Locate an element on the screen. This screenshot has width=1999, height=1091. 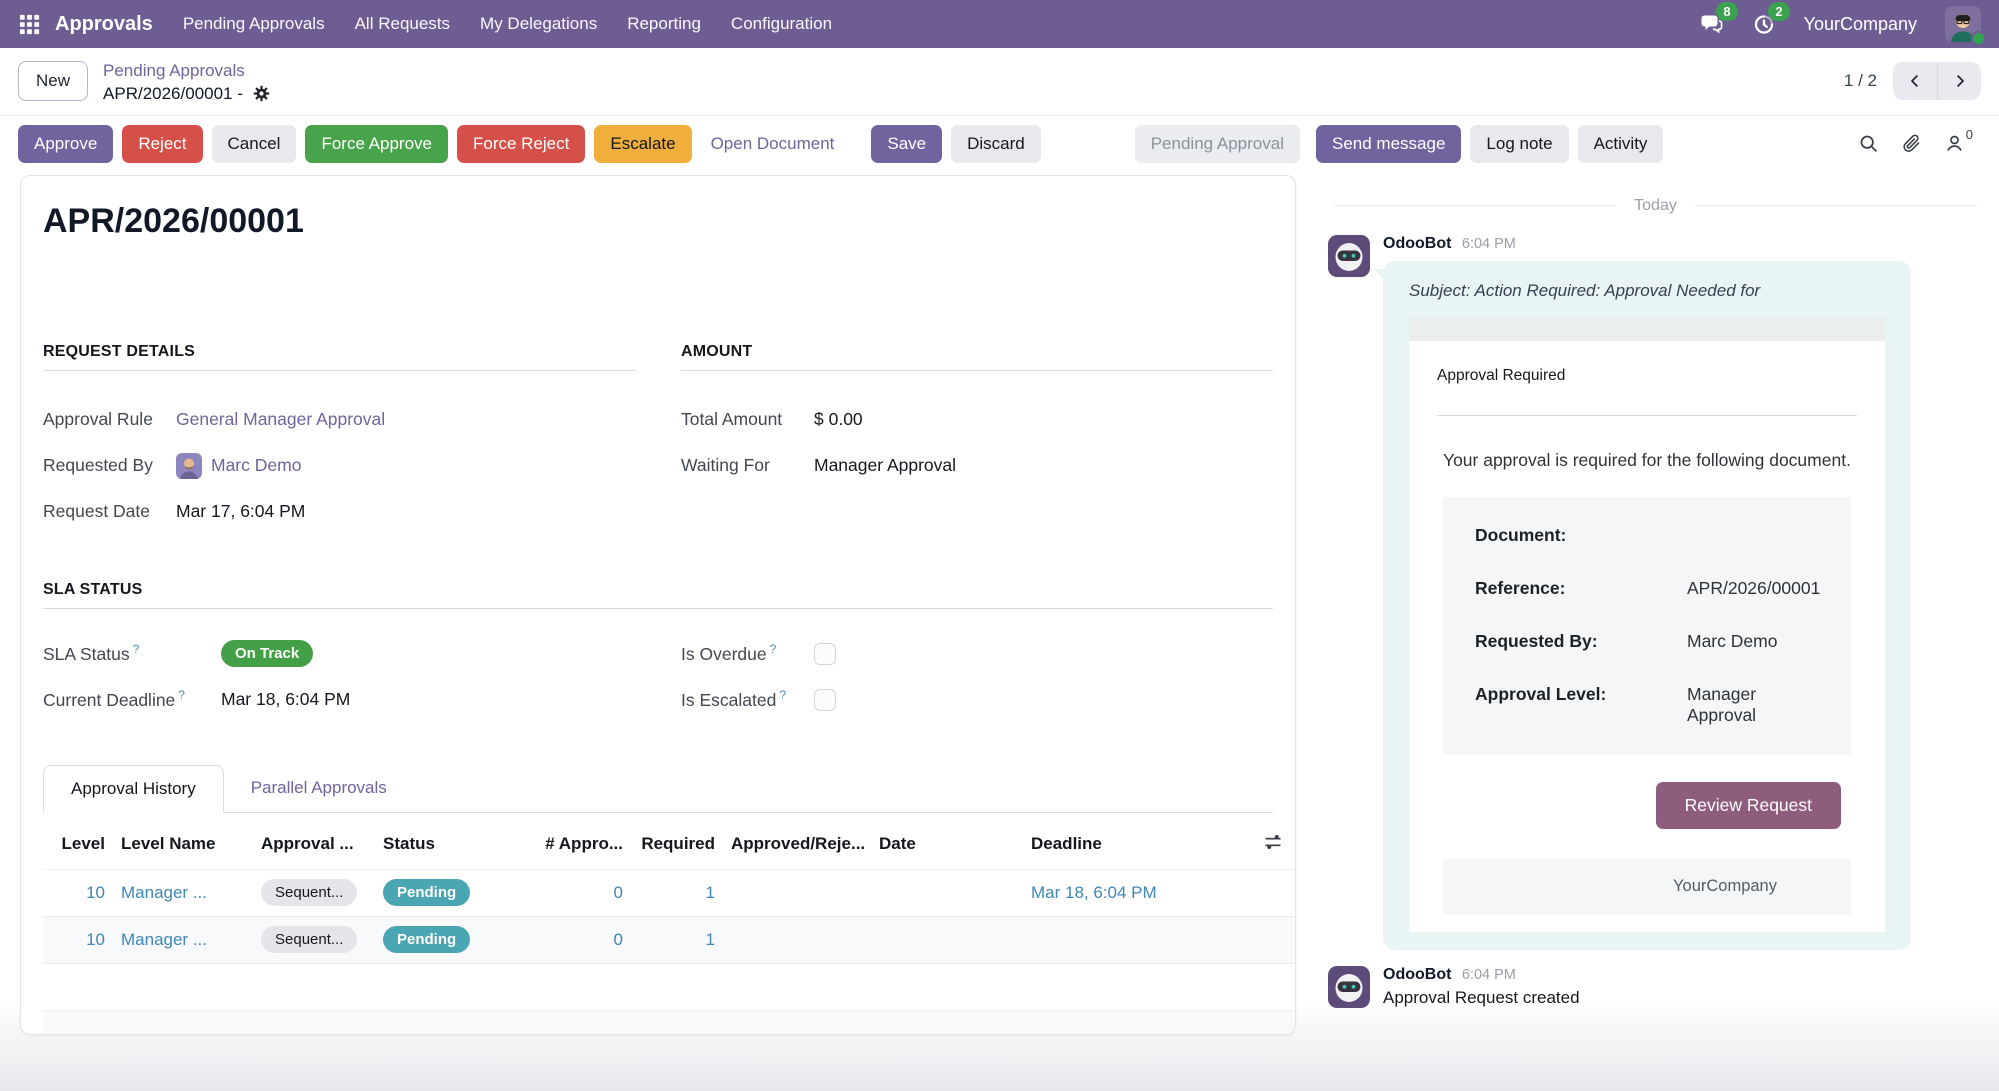
col-status: Status is located at coordinates (409, 844).